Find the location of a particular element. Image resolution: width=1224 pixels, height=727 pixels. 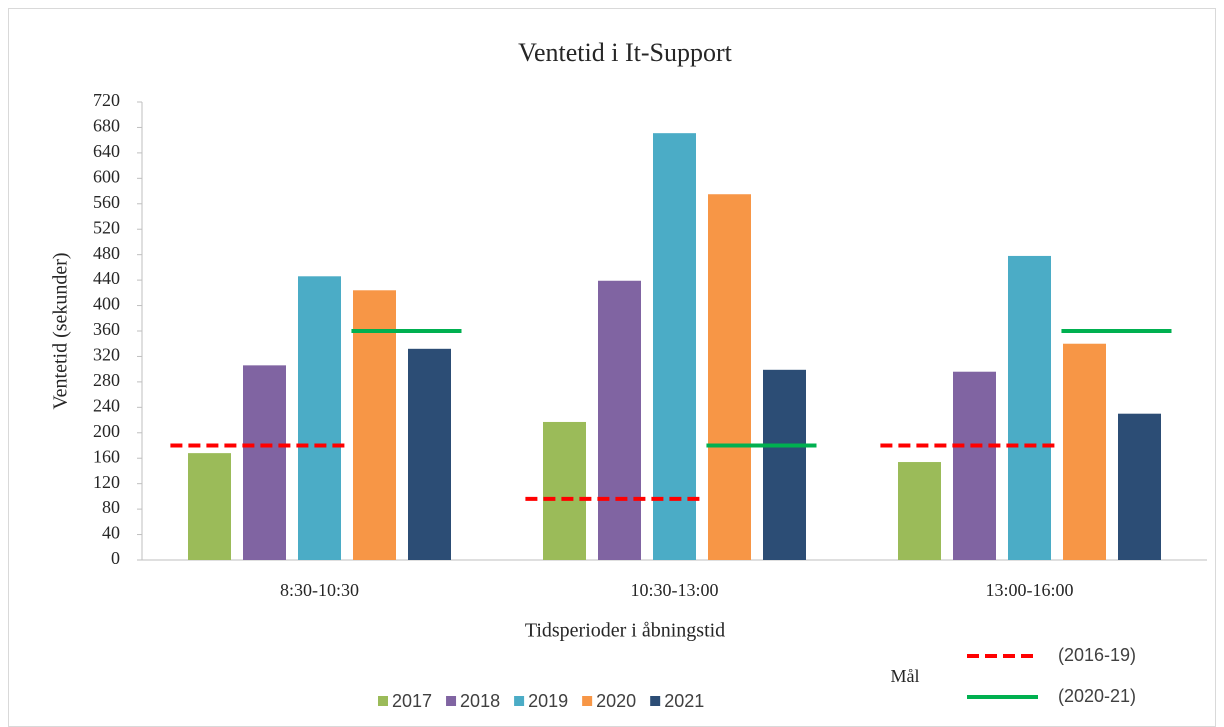

y-tick-label: 560 is located at coordinates (106, 202).